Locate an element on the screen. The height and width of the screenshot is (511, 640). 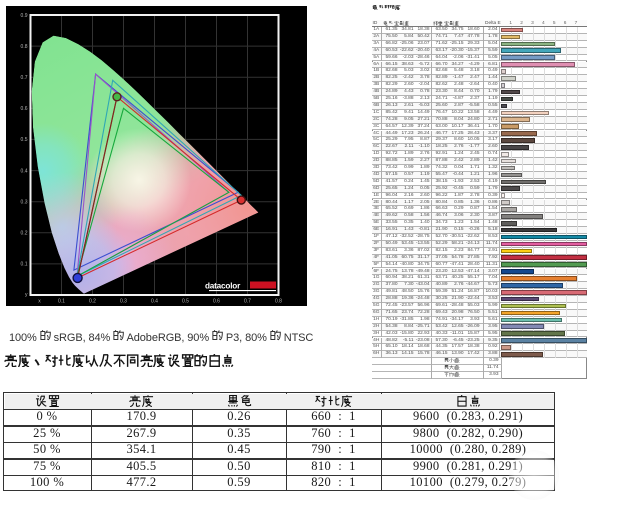
svg-text: x is located at coordinates (39, 302).